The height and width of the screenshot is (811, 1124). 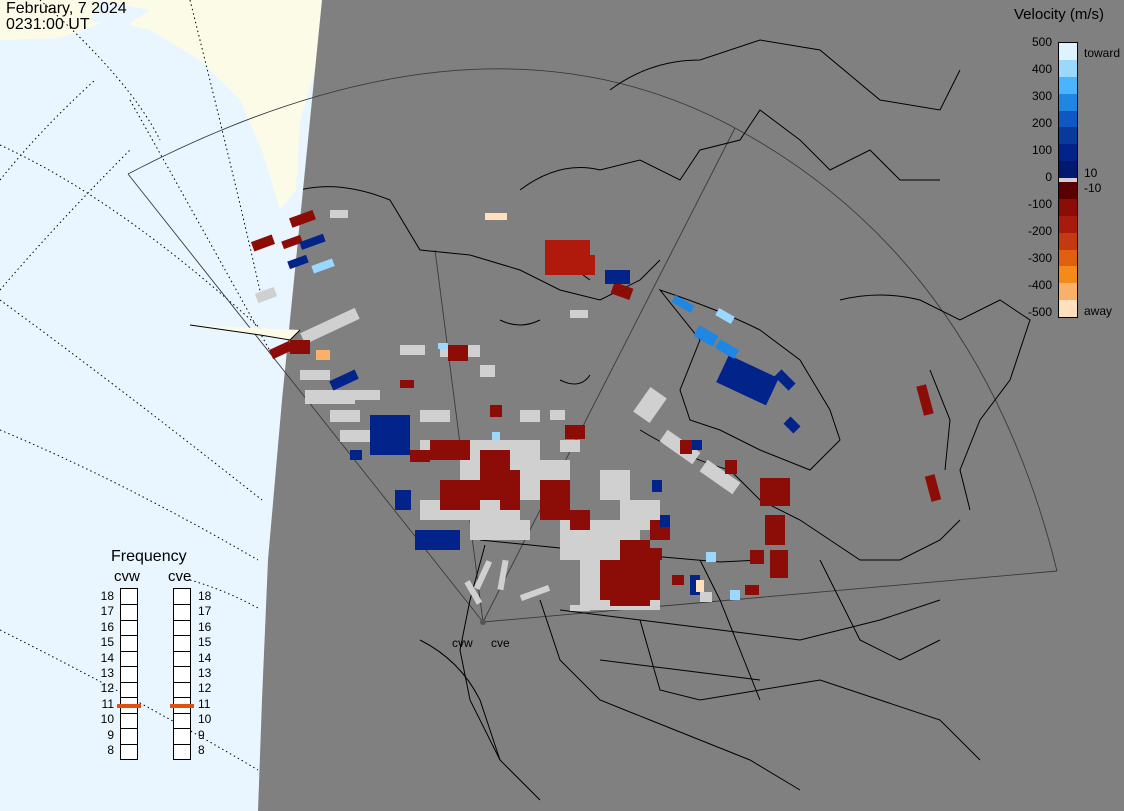 I want to click on frequency-tick-cve: 18, so click(x=205, y=595).